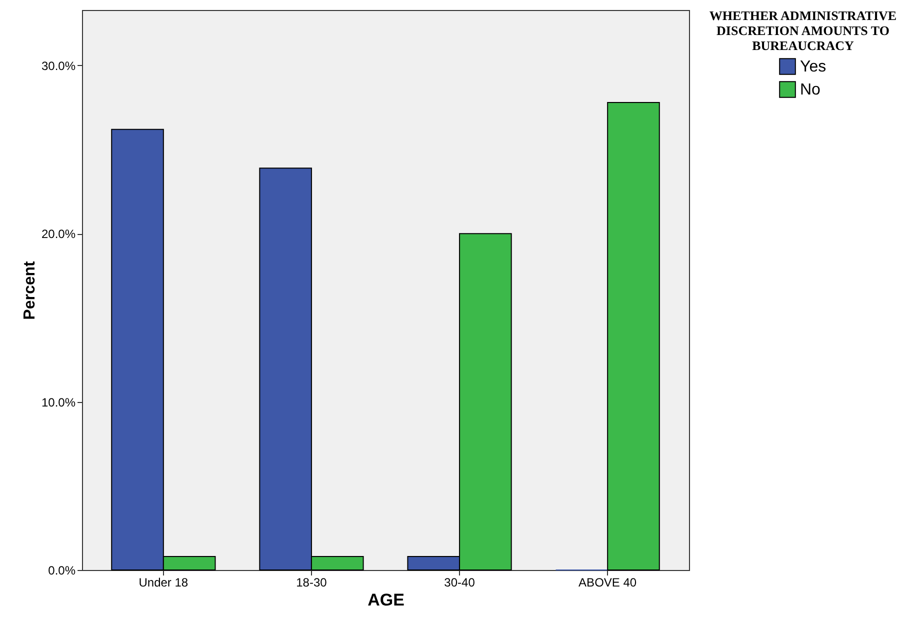 The height and width of the screenshot is (630, 901). Describe the element at coordinates (62, 571) in the screenshot. I see `y-tick-label: 0.0%` at that location.